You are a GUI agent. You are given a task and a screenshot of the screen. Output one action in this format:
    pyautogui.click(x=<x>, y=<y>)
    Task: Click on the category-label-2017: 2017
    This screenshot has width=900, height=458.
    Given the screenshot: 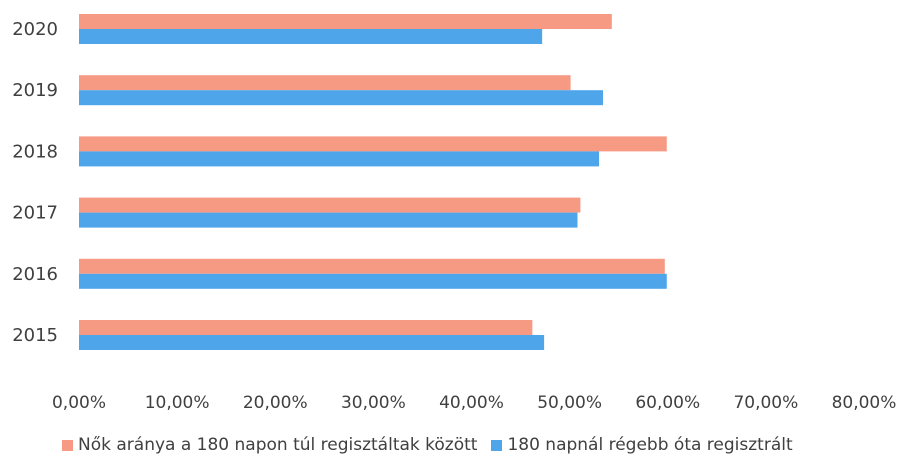 What is the action you would take?
    pyautogui.click(x=35, y=213)
    